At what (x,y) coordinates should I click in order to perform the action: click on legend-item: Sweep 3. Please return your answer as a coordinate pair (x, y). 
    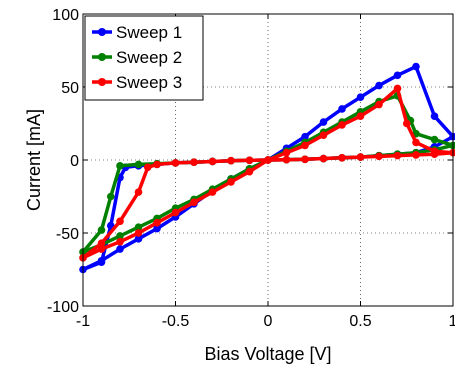
    Looking at the image, I should click on (137, 82).